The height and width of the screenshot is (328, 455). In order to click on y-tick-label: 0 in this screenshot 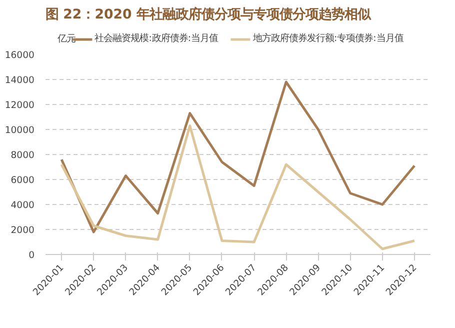, I will do `click(31, 255)`.